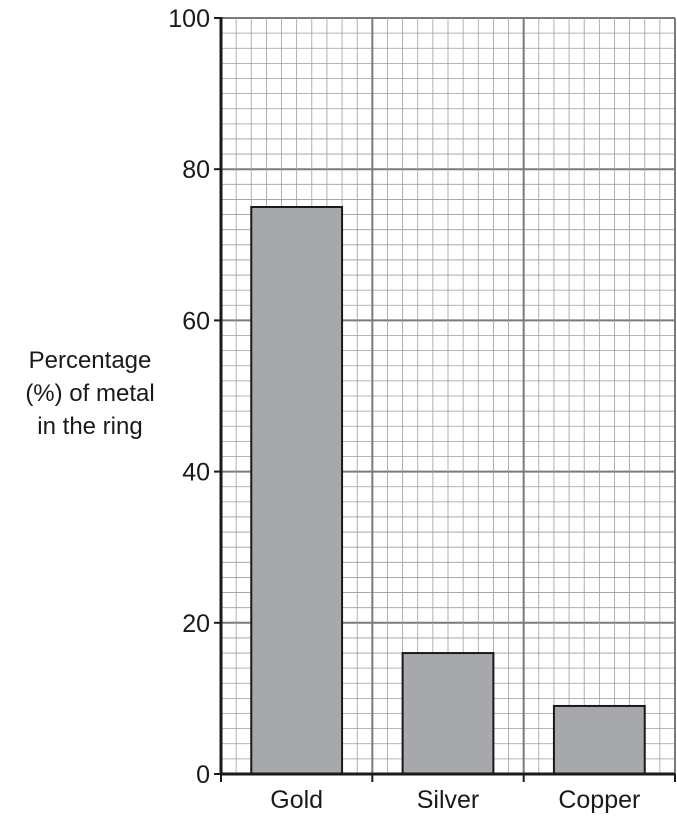 This screenshot has height=816, width=677. I want to click on category-label-copper: Copper, so click(599, 800).